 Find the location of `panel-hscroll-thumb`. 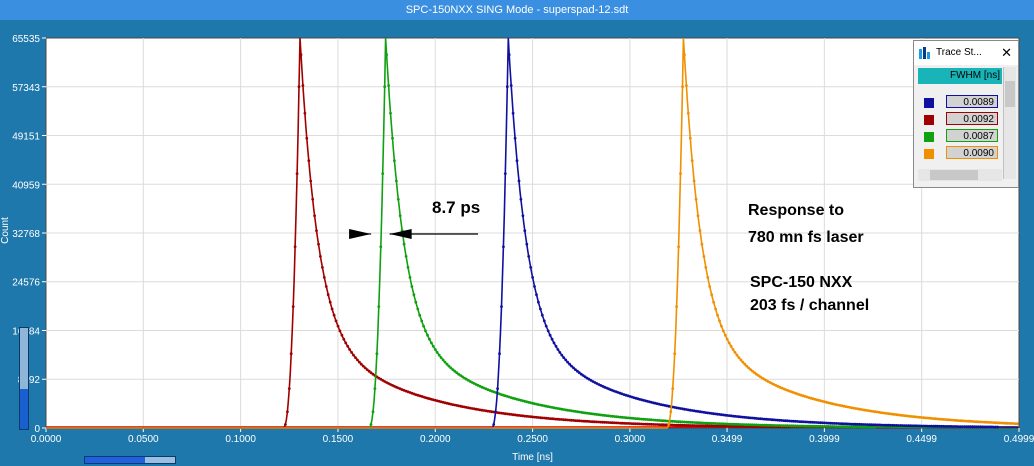

panel-hscroll-thumb is located at coordinates (954, 175).